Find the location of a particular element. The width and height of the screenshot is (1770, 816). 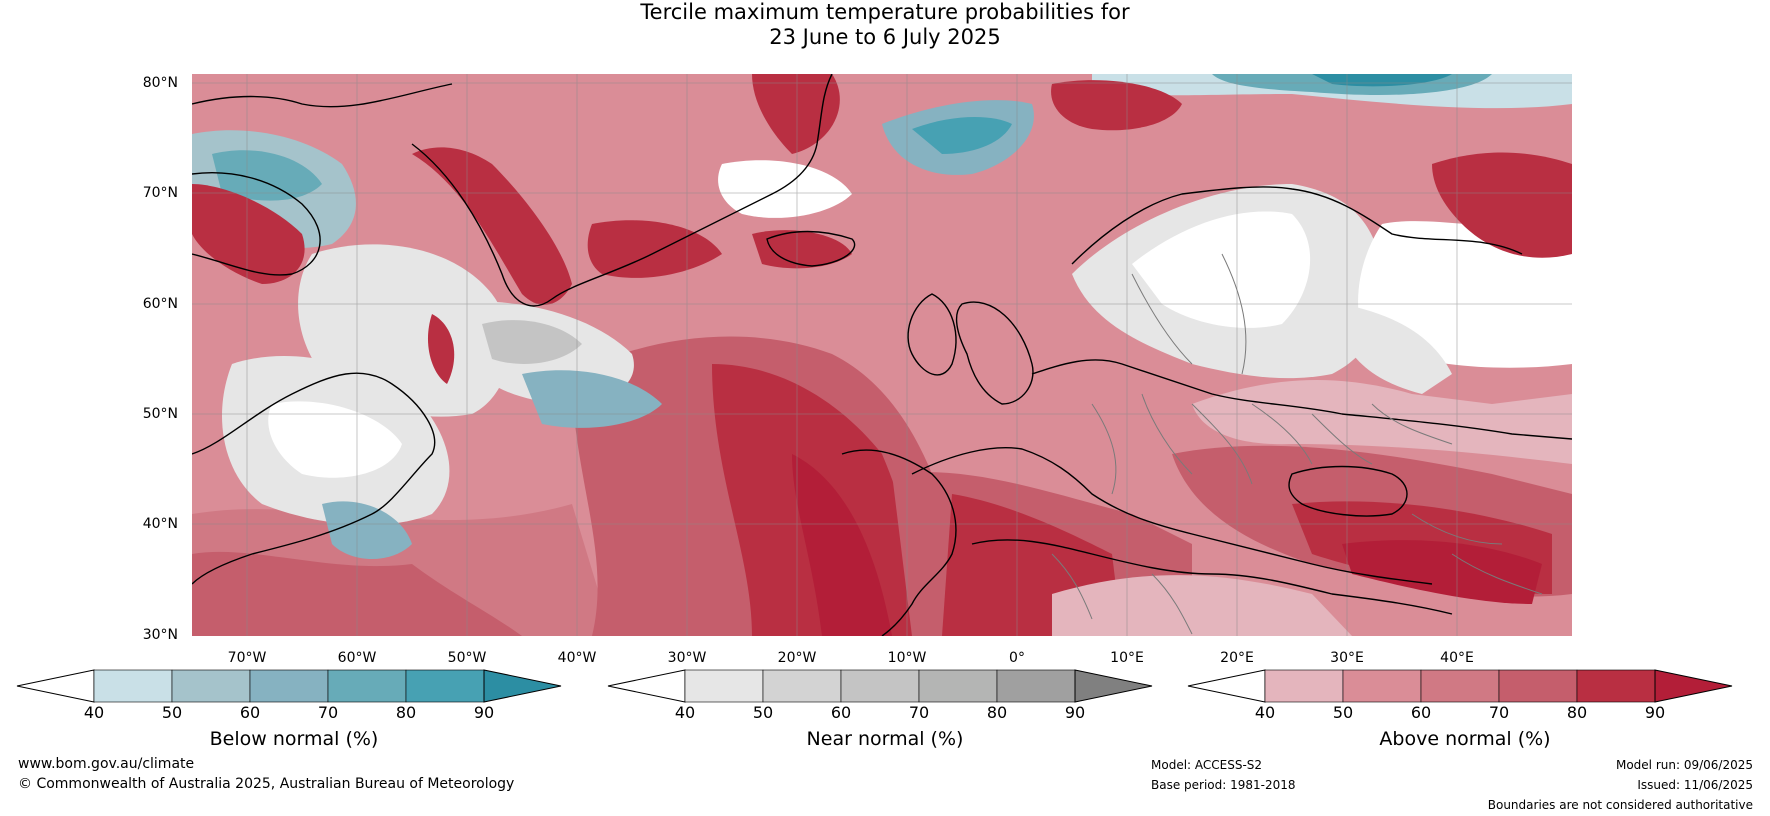

footer-model: Model: ACCESS-S2 is located at coordinates (1207, 765).